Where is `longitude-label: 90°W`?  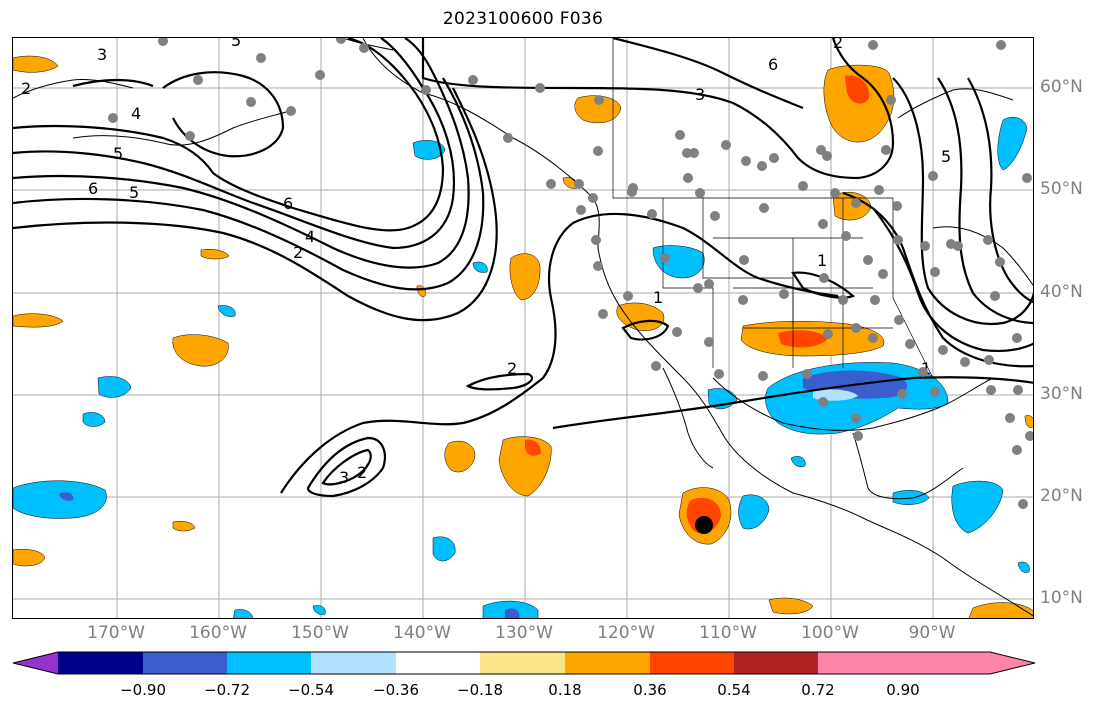
longitude-label: 90°W is located at coordinates (932, 633).